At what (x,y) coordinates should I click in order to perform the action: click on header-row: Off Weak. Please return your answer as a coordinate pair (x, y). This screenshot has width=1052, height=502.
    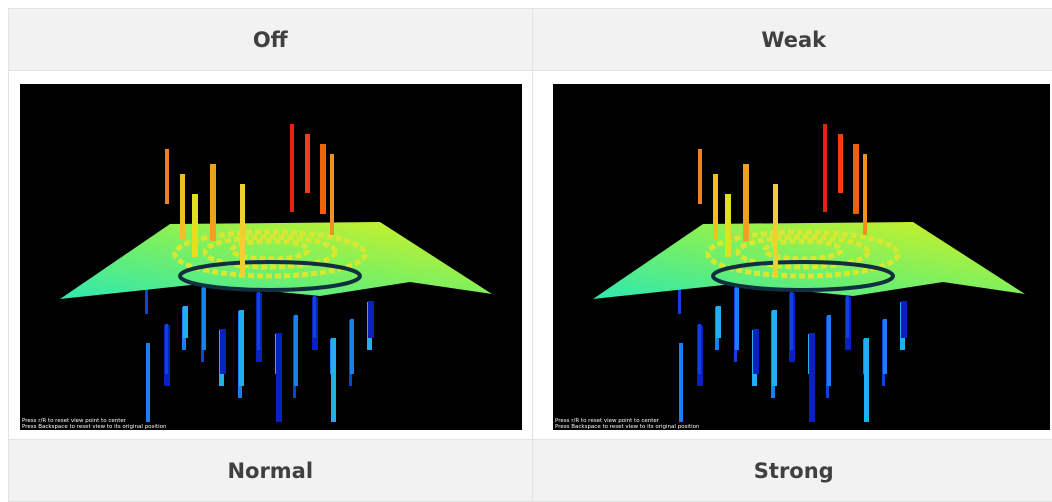
    Looking at the image, I should click on (530, 40).